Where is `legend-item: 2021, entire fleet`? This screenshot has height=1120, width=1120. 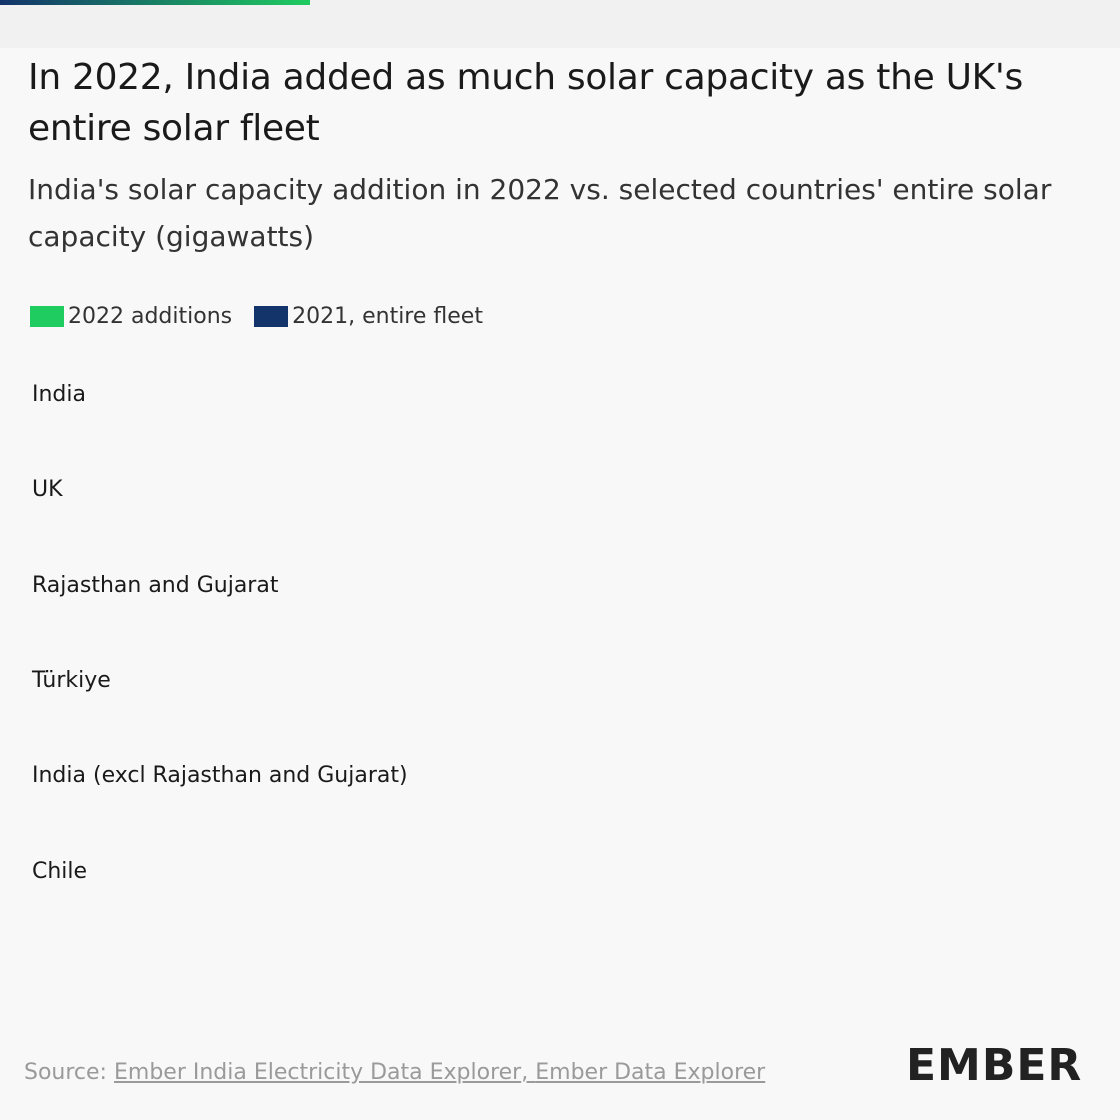 legend-item: 2021, entire fleet is located at coordinates (368, 316).